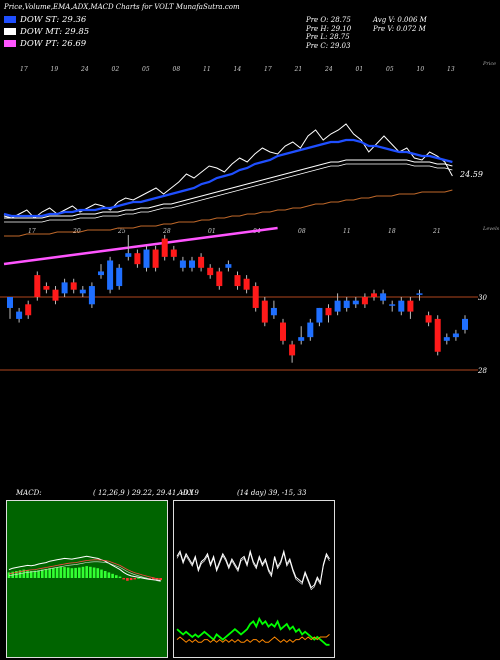 The height and width of the screenshot is (660, 500). I want to click on date-label-top: 05, so click(146, 69).